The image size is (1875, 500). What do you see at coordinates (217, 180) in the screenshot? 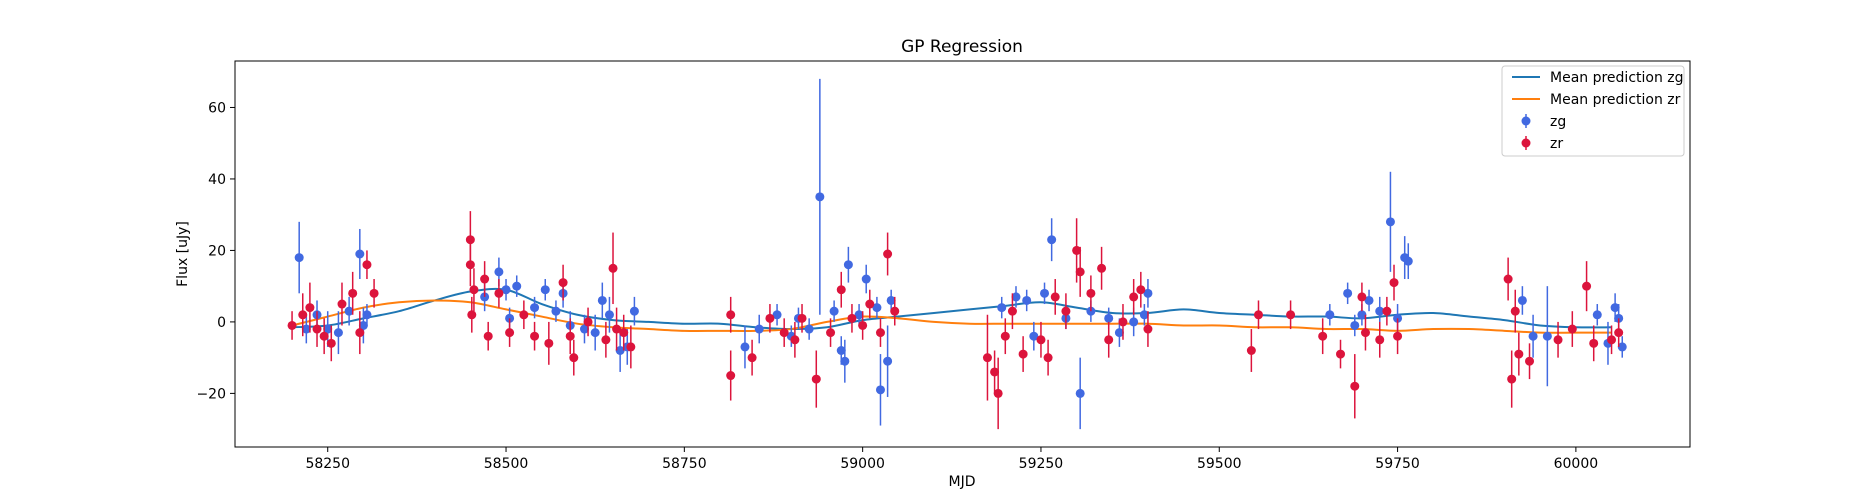
I see `y-tick-label: 40` at bounding box center [217, 180].